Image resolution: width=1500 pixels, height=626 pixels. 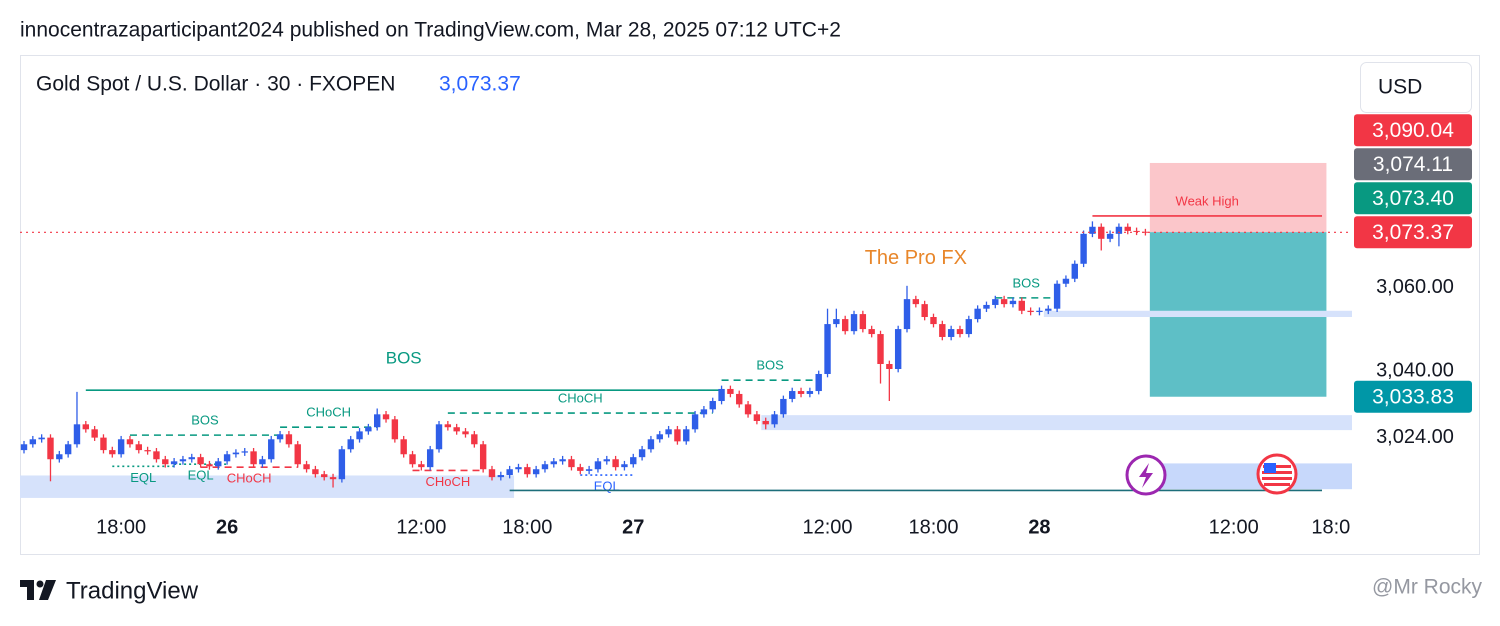 What do you see at coordinates (1427, 587) in the screenshot?
I see `watermark: @Mr Rocky` at bounding box center [1427, 587].